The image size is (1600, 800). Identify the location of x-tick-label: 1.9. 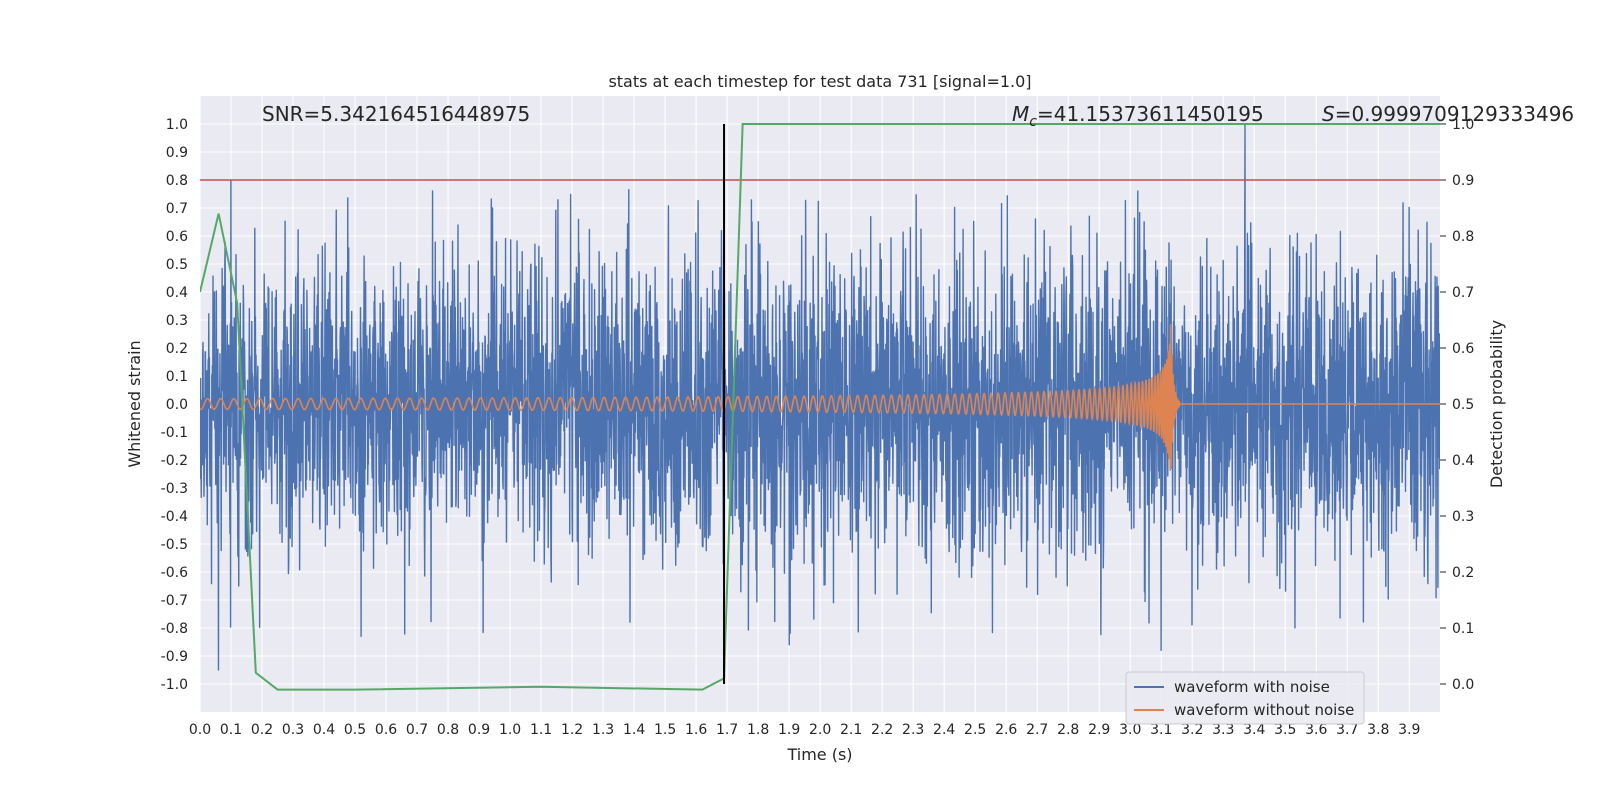
(789, 730).